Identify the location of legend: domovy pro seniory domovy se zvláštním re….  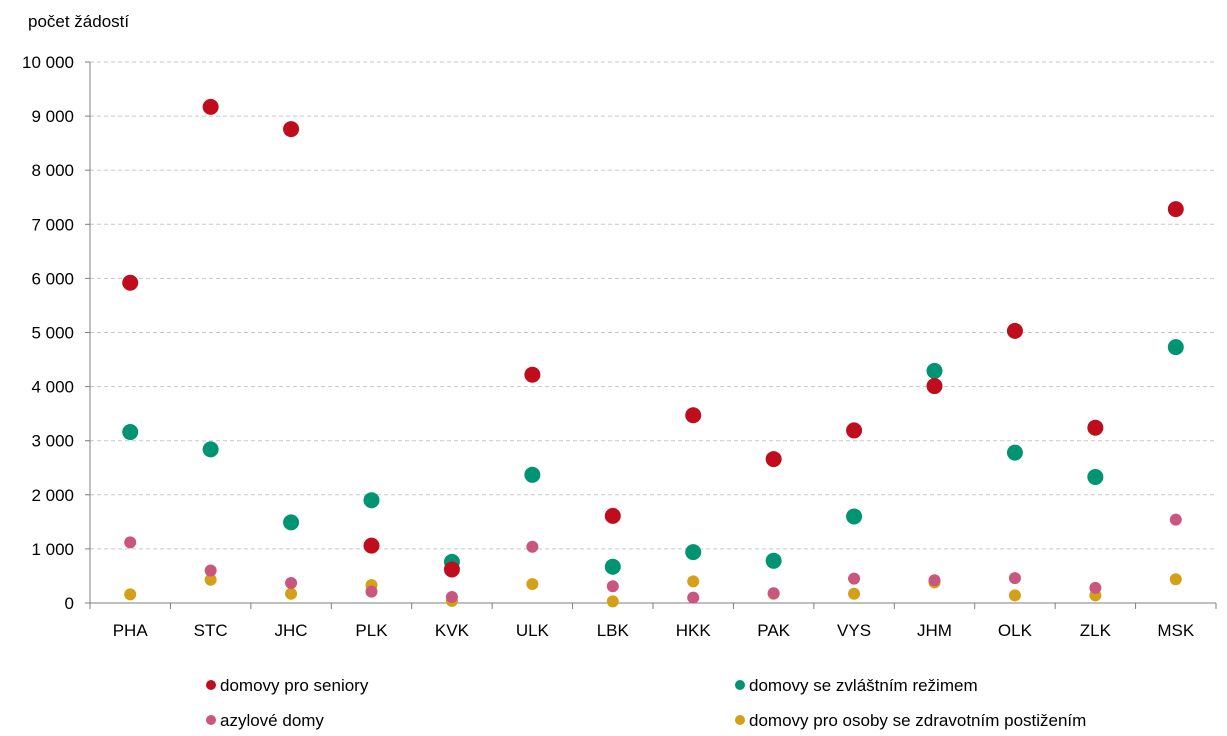
(646, 703).